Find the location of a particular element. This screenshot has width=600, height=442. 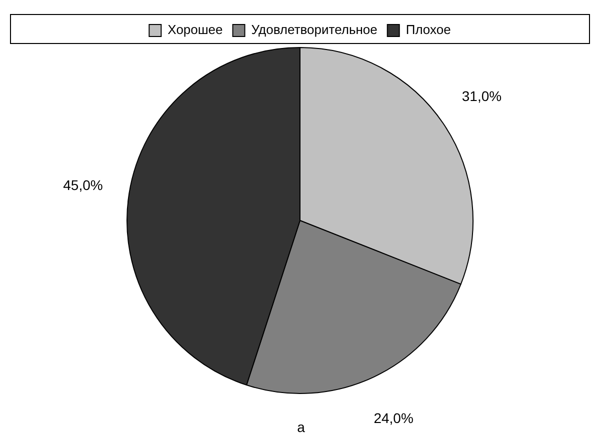

legend-label: Хорошее is located at coordinates (195, 30).